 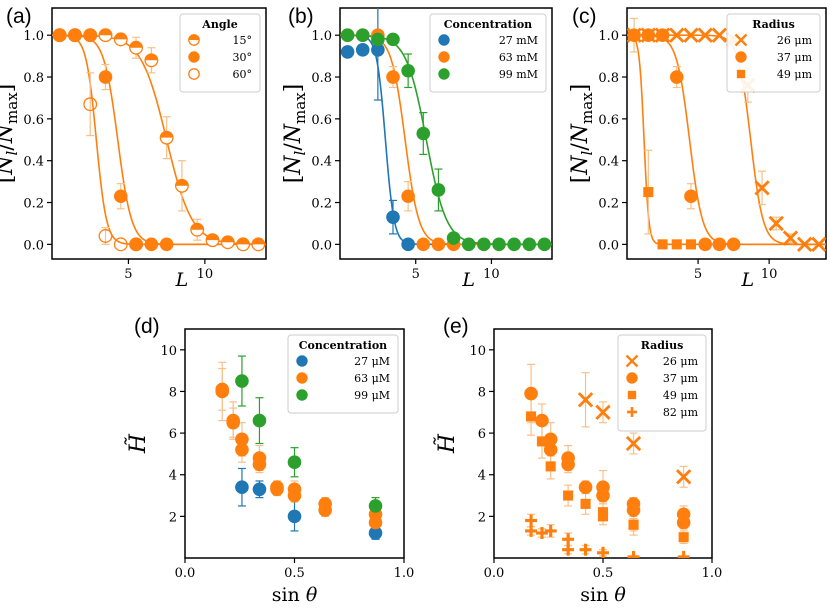 I want to click on legend-entry: 27 mM, so click(x=518, y=40).